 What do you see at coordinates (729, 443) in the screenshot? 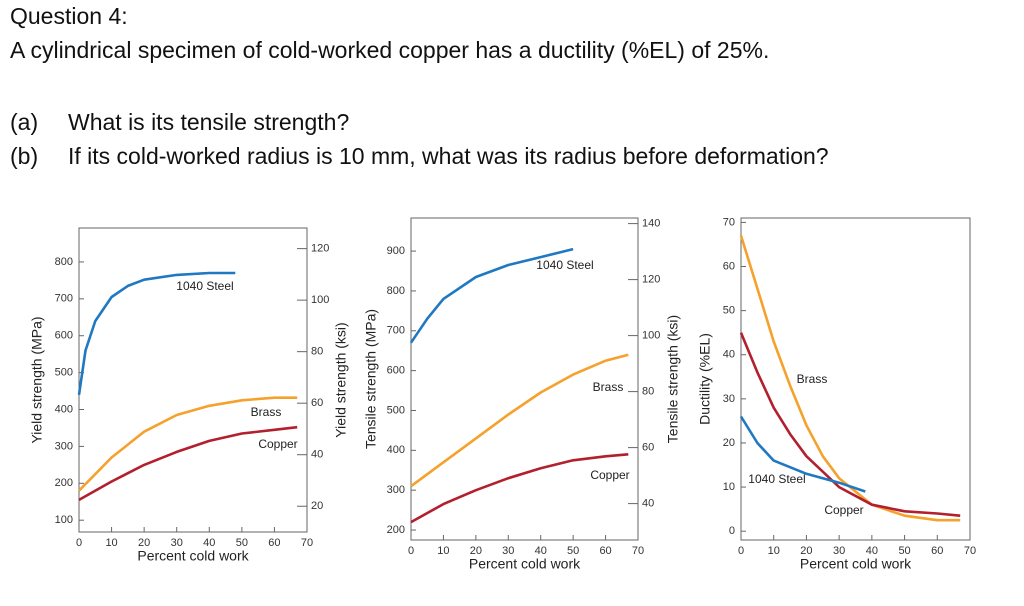
I see `y-tick-label: 20` at bounding box center [729, 443].